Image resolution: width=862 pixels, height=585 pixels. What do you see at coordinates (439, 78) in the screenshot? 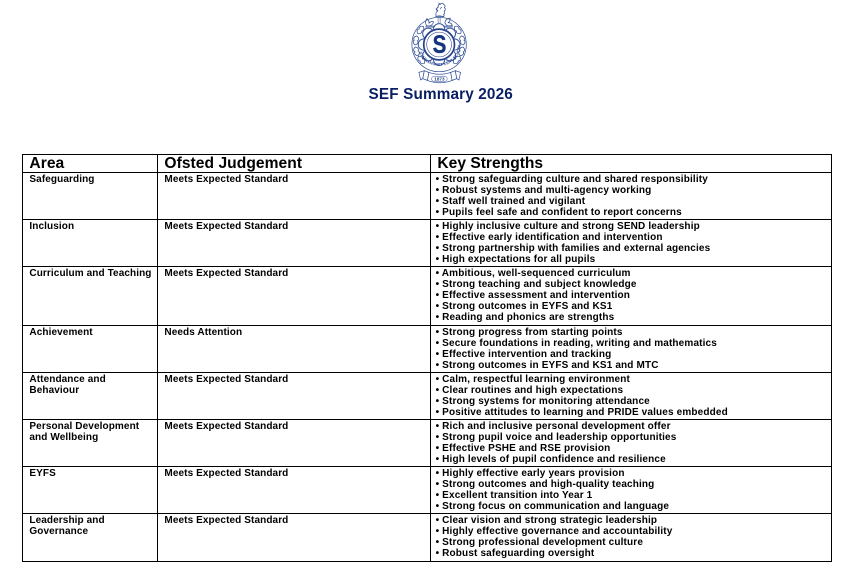
I see `svg-text: 1873` at bounding box center [439, 78].